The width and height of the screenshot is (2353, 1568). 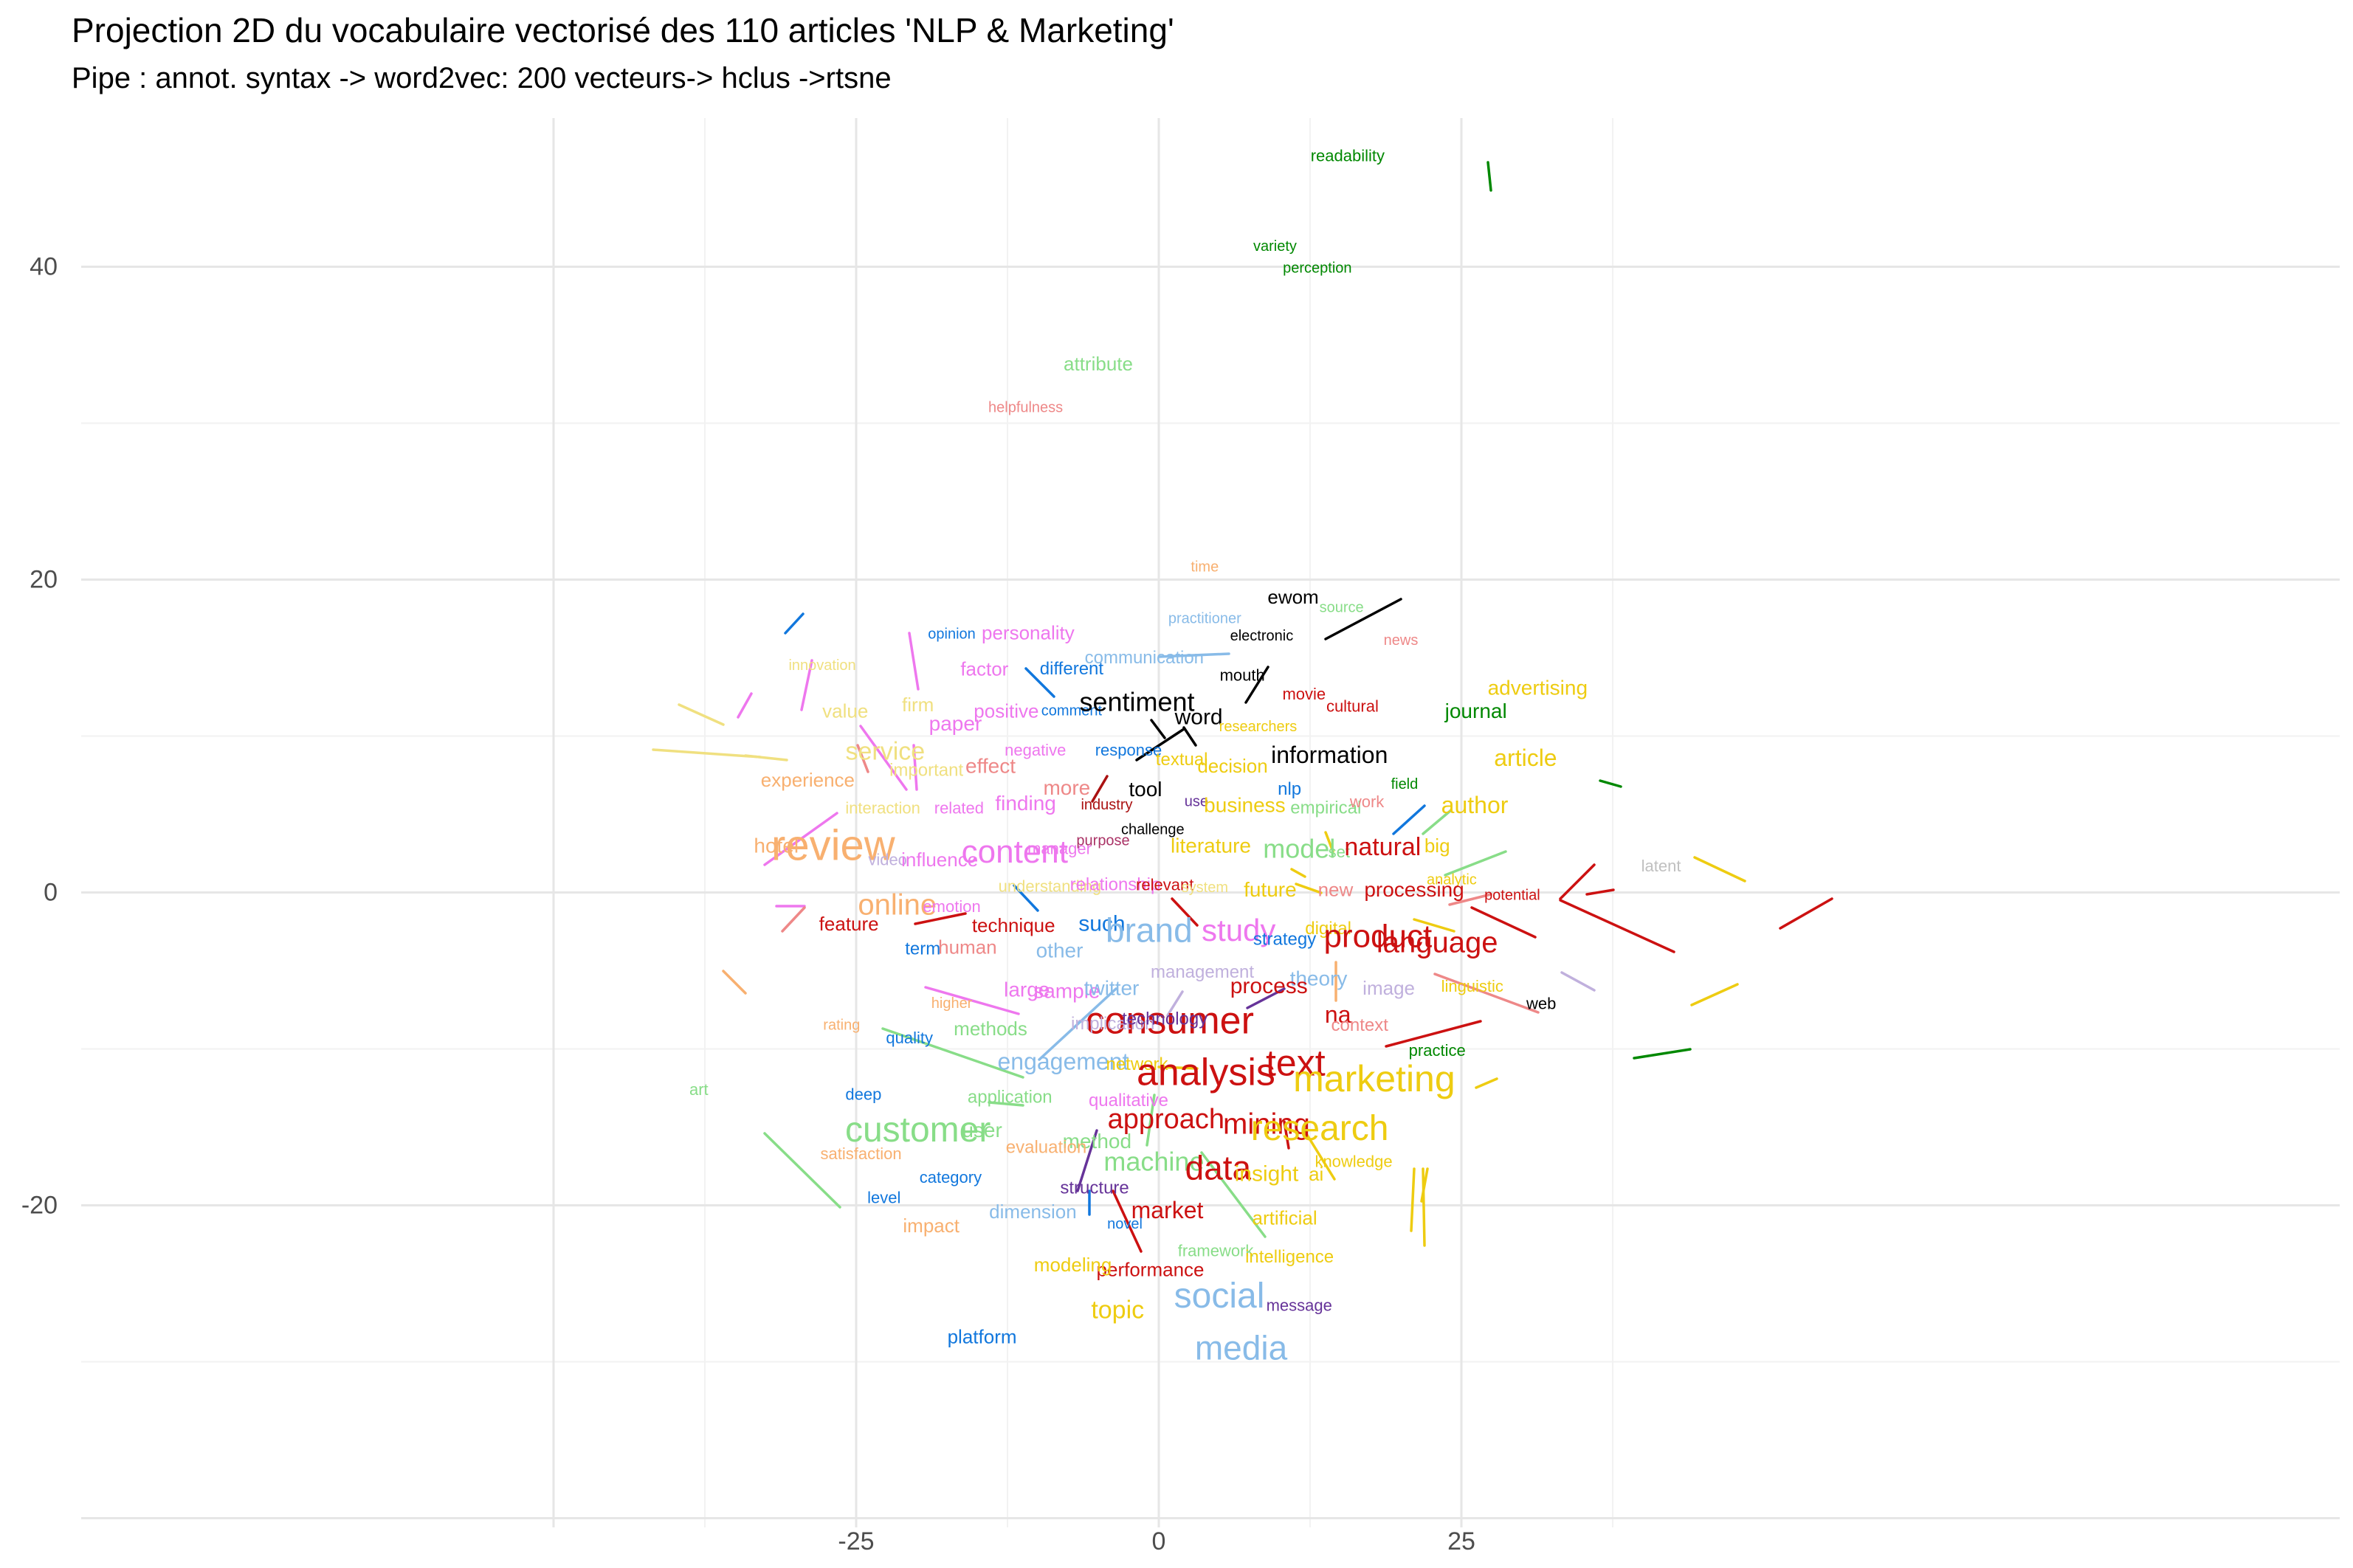 I want to click on word-label-consumer: consumer, so click(x=1170, y=1020).